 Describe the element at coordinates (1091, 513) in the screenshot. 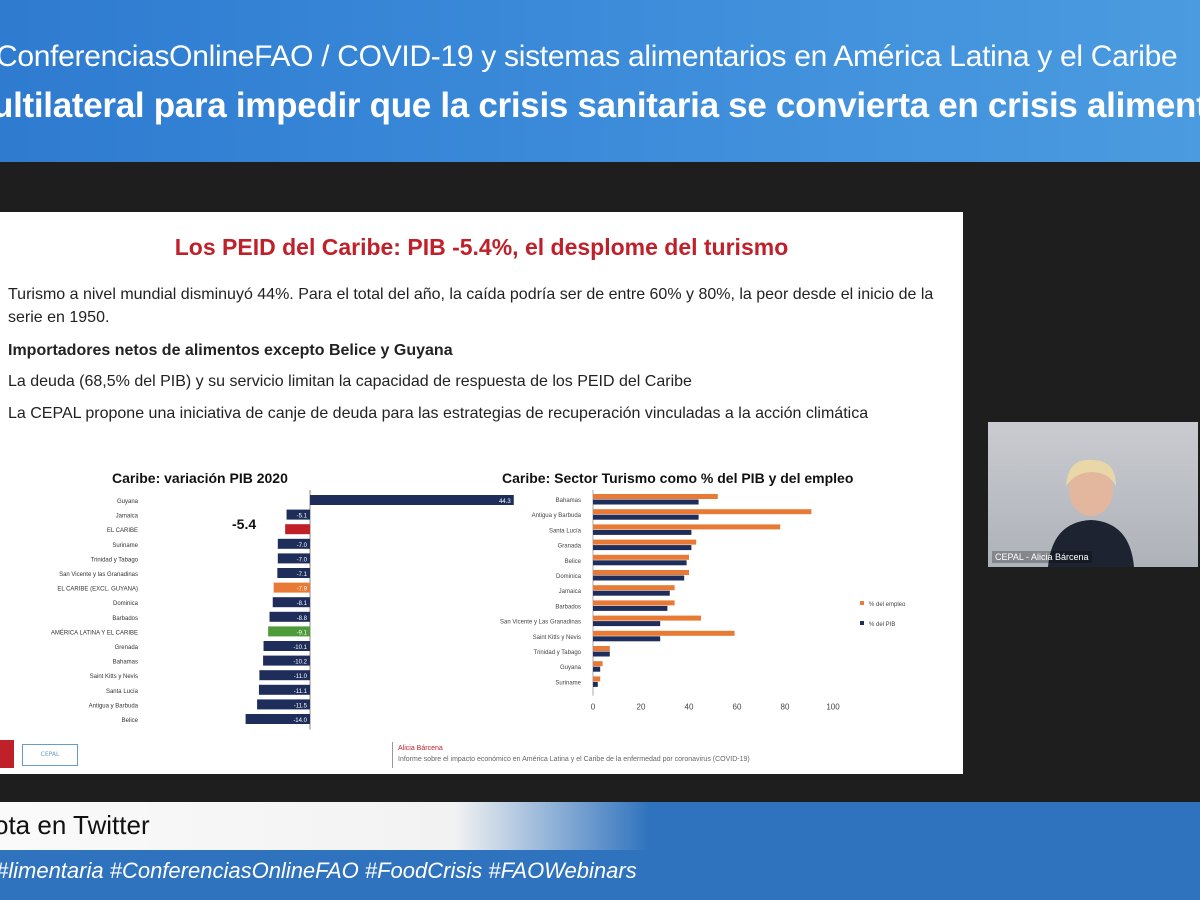

I see `presenter-avatar` at that location.